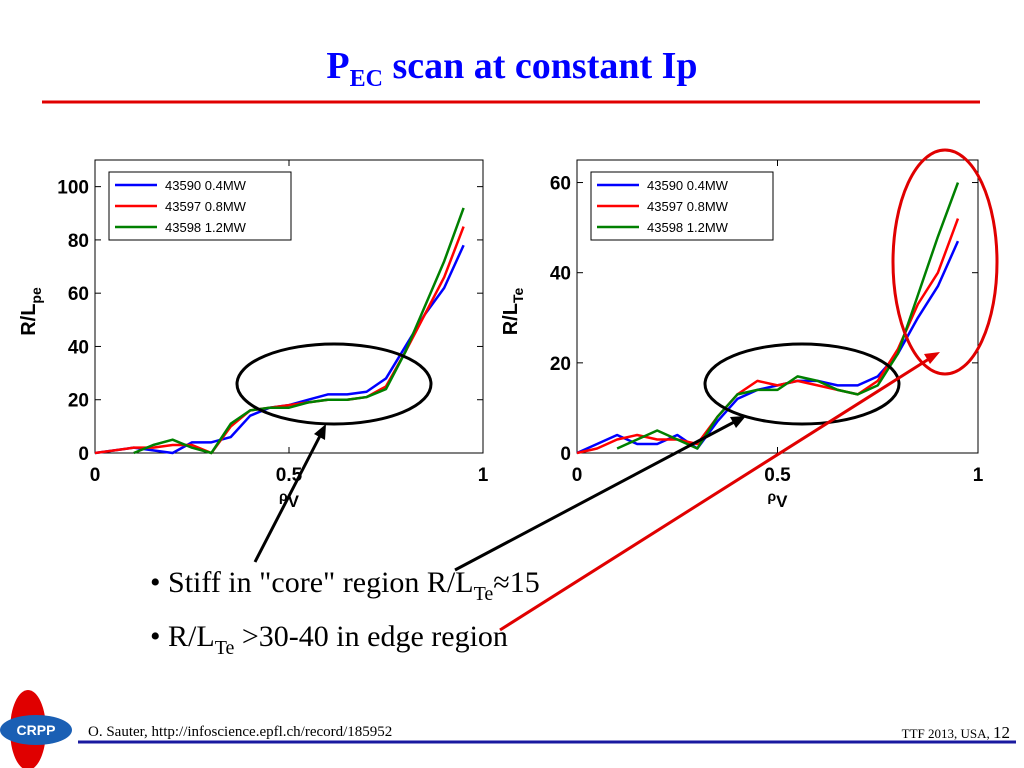 Image resolution: width=1024 pixels, height=768 pixels. Describe the element at coordinates (516, 582) in the screenshot. I see `bullet-rest: ≈15` at that location.